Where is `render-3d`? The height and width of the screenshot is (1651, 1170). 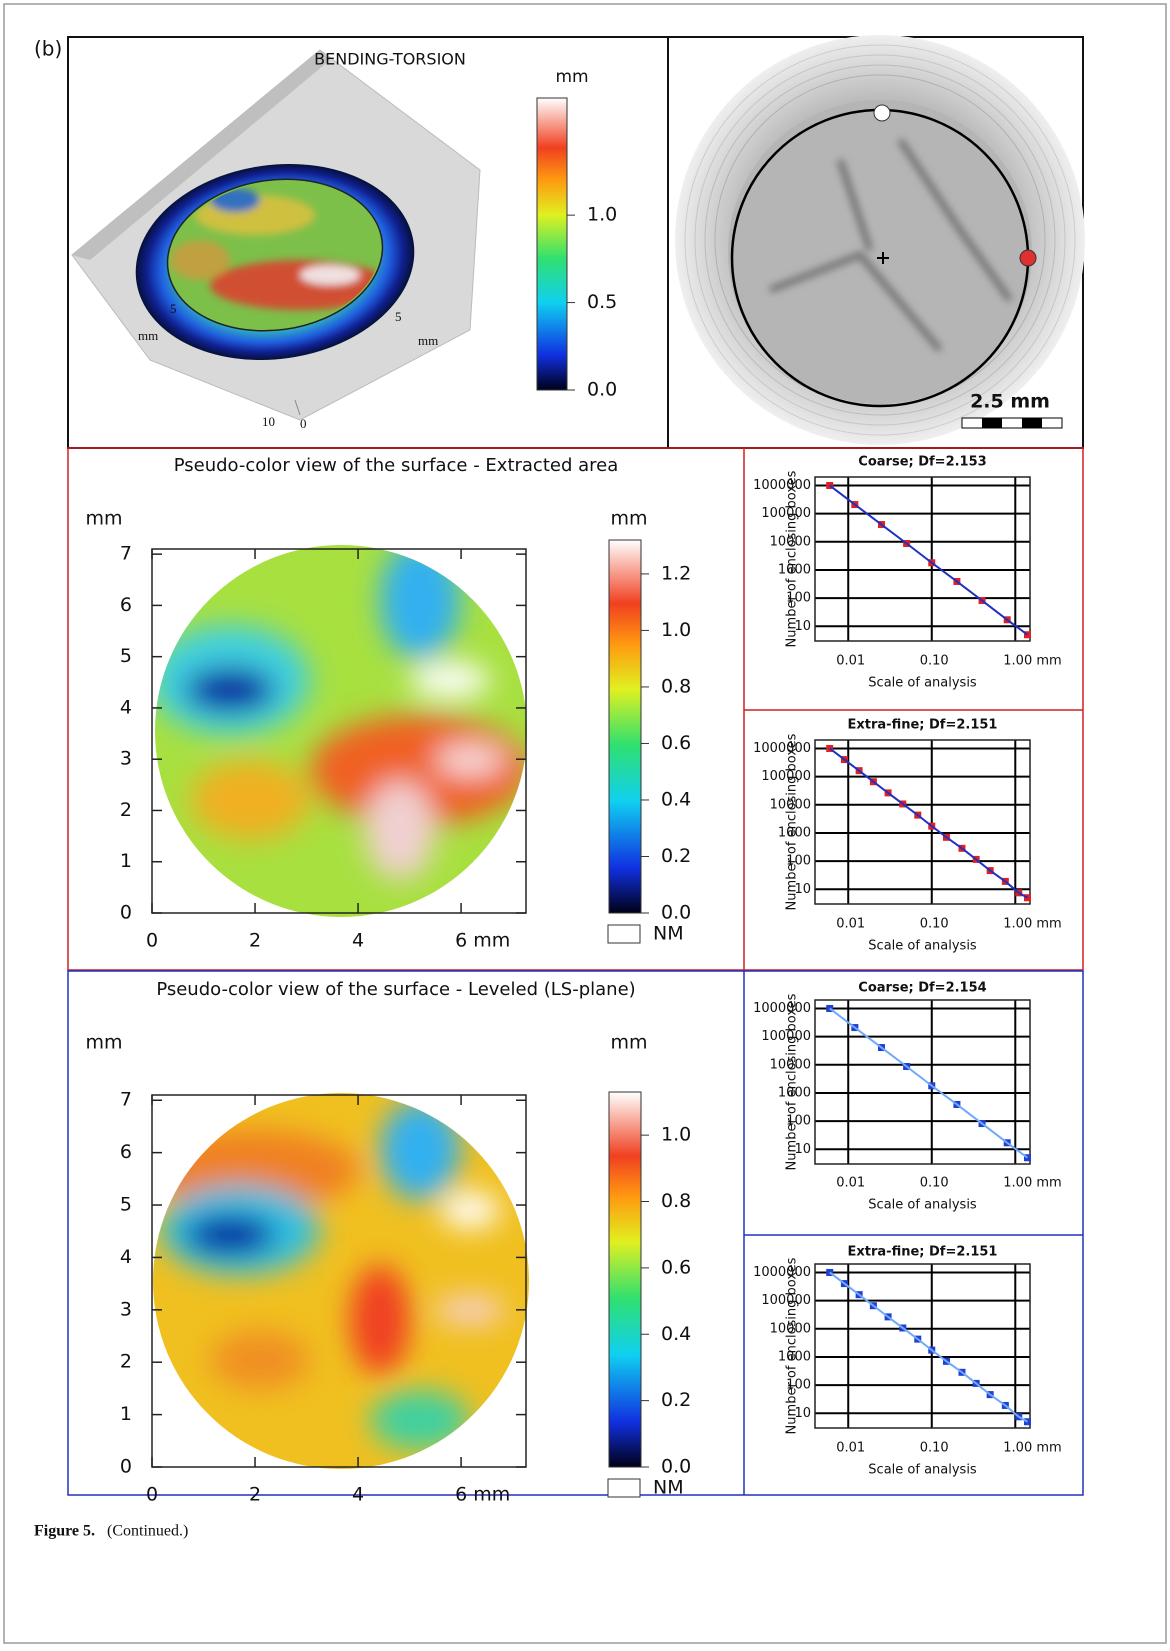
render-3d is located at coordinates (276, 235).